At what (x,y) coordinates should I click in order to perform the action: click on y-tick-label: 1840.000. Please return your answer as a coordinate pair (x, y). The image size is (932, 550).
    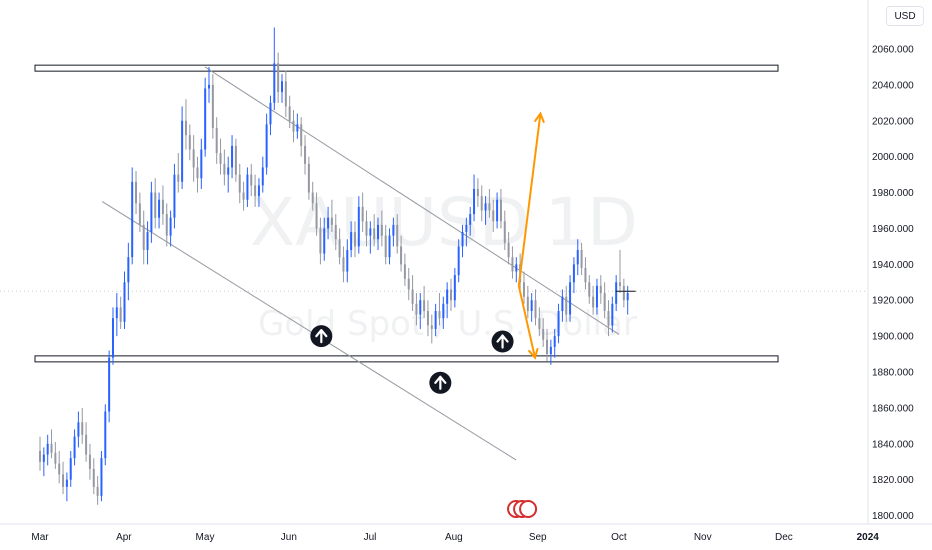
    Looking at the image, I should click on (893, 444).